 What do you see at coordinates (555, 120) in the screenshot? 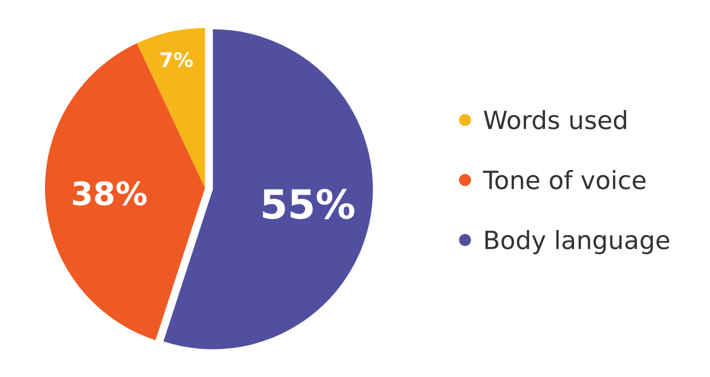
I see `legend-label: Words used` at bounding box center [555, 120].